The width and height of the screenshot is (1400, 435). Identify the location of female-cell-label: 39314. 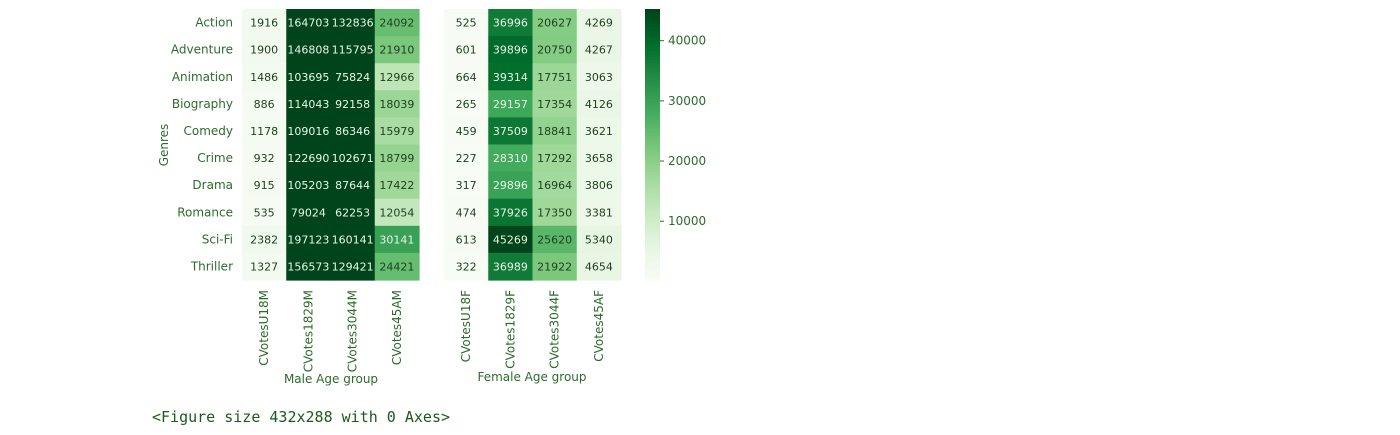
(510, 77).